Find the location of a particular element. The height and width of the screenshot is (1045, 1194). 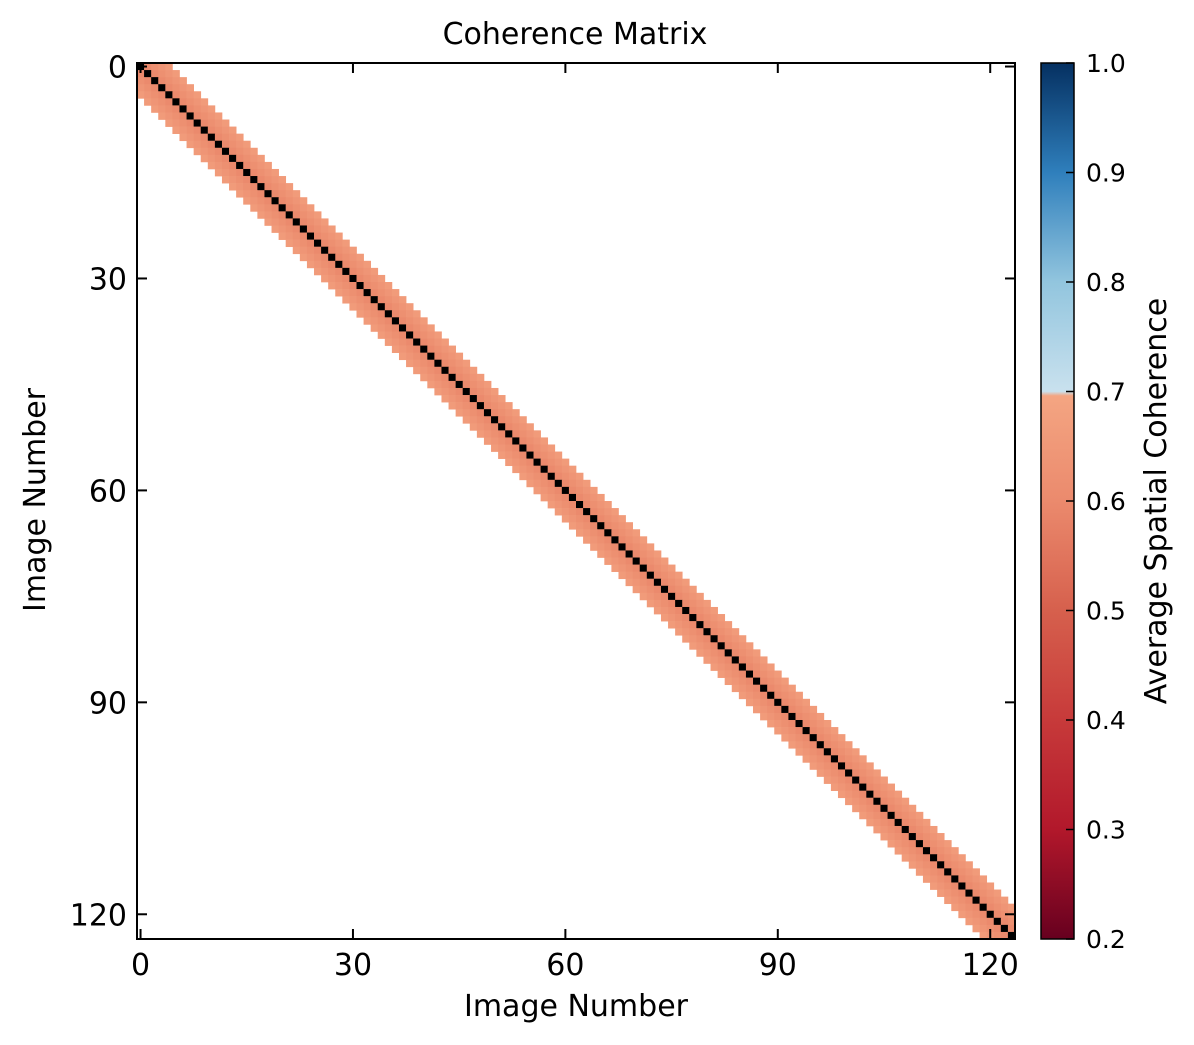

colorbar-tick-label: 0.3 is located at coordinates (1106, 830).